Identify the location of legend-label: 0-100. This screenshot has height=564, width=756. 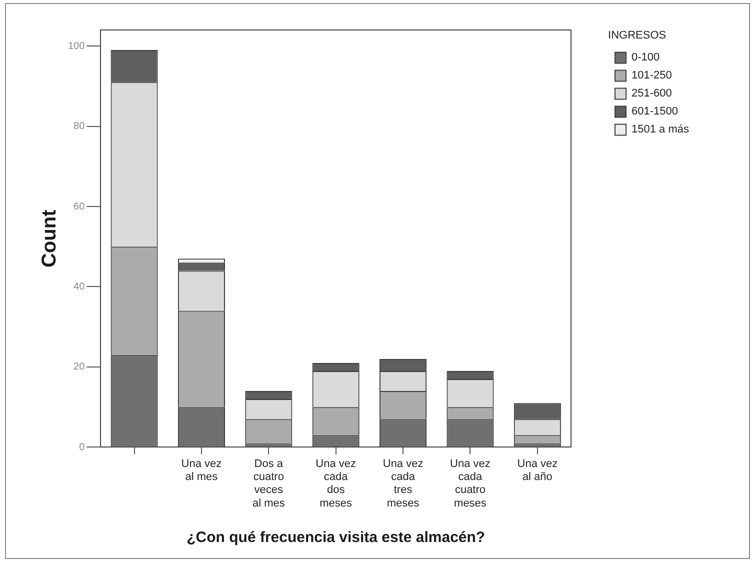
(646, 58).